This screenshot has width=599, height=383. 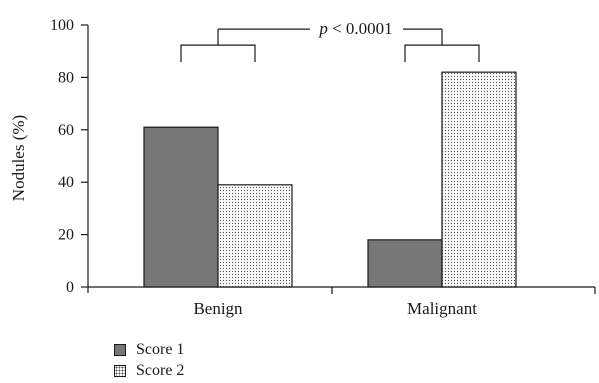 I want to click on legend: Score 1 Score 2, so click(x=149, y=360).